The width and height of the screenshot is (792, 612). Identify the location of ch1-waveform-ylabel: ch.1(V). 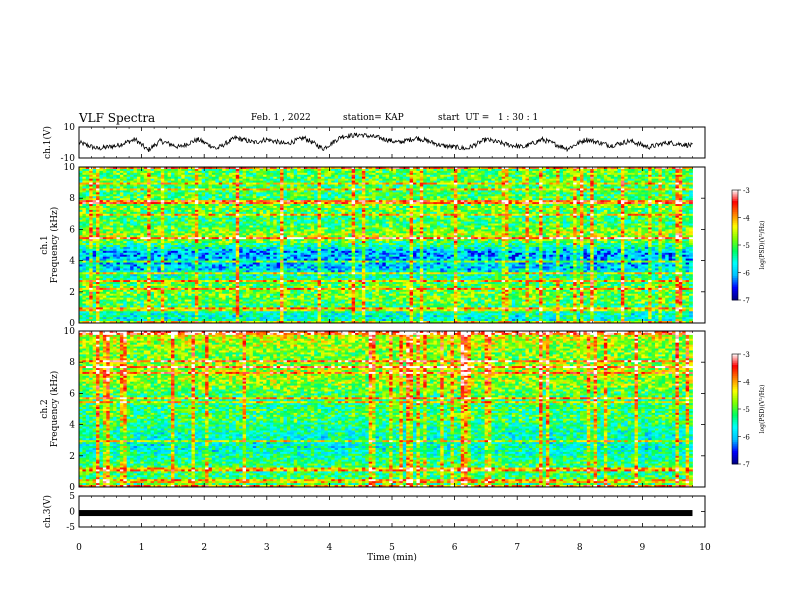
(47, 142).